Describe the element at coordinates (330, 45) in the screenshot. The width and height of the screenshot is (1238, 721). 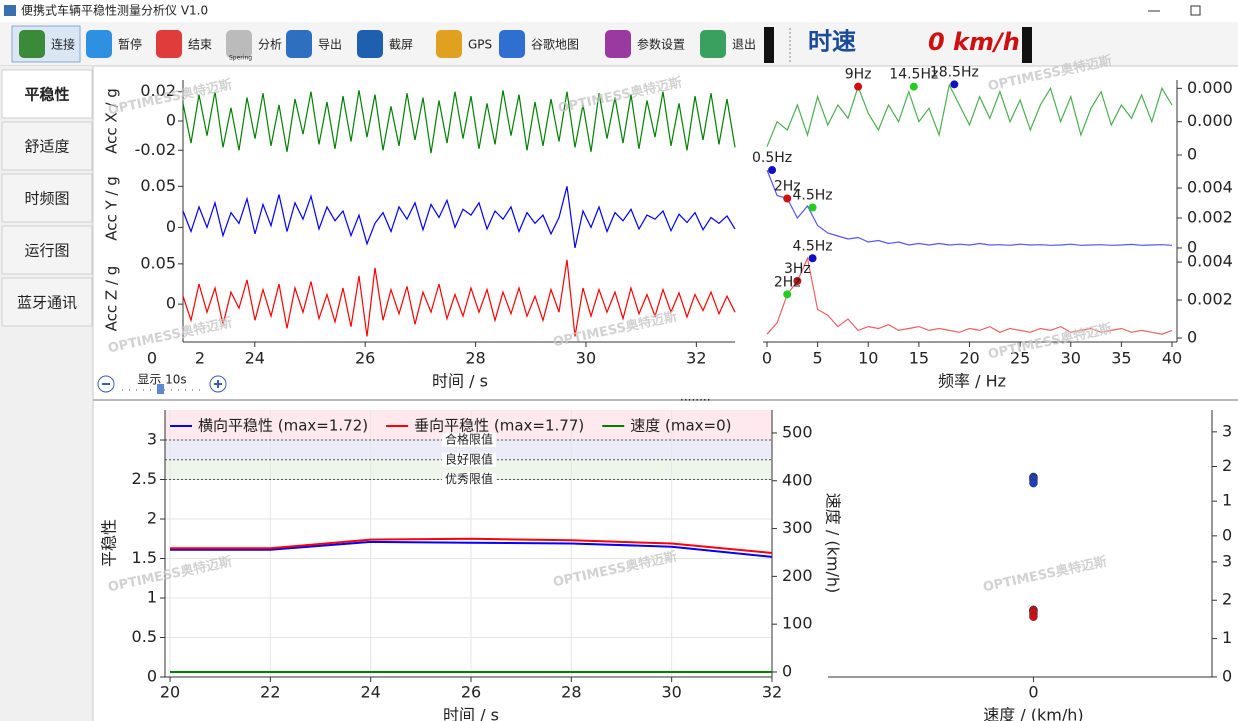
I see `button-label: 导出` at that location.